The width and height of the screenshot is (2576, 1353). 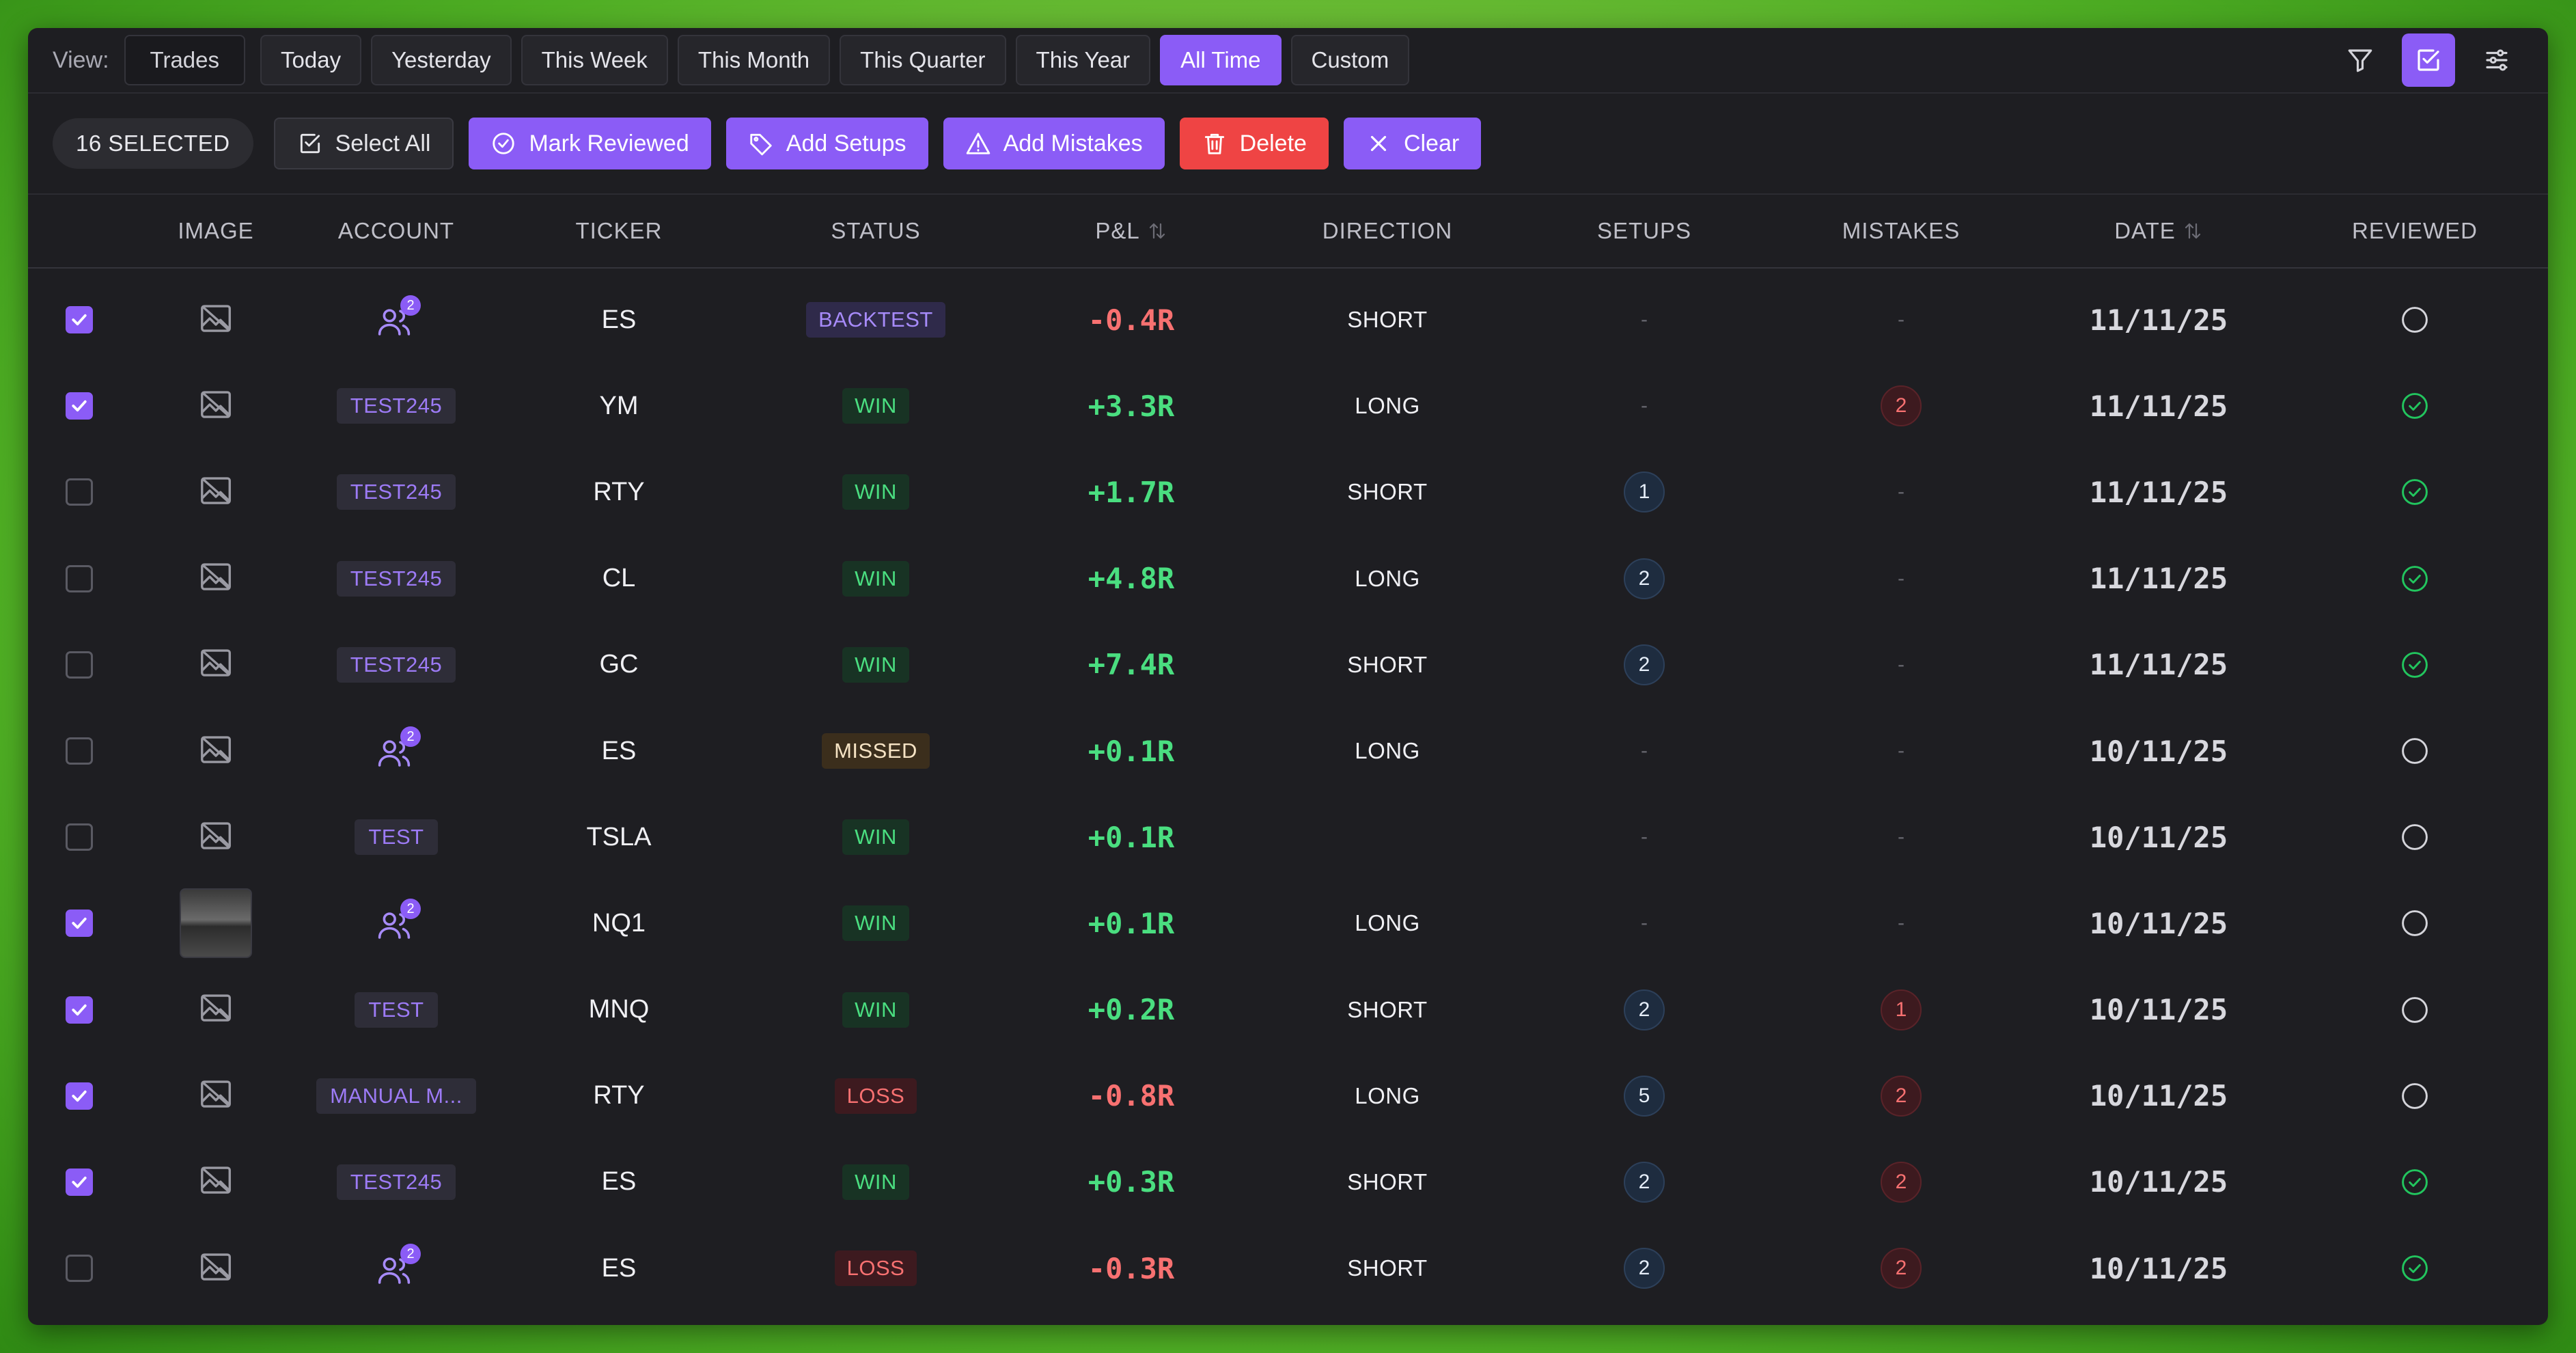 I want to click on clear-button: Clear, so click(x=1412, y=143).